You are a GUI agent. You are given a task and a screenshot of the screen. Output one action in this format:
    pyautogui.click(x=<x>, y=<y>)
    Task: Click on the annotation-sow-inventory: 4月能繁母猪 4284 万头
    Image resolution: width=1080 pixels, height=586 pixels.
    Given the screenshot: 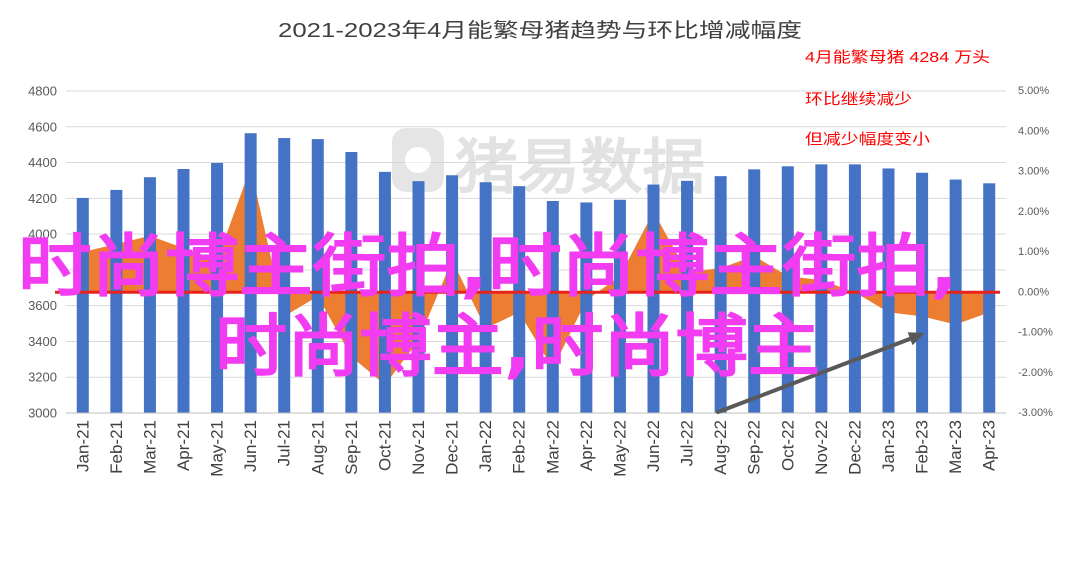 What is the action you would take?
    pyautogui.click(x=897, y=57)
    